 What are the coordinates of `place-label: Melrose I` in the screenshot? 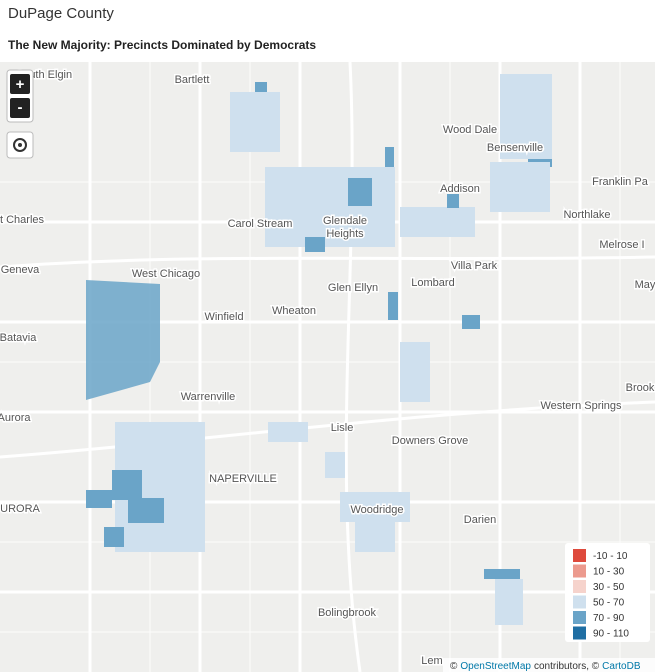 It's located at (621, 245).